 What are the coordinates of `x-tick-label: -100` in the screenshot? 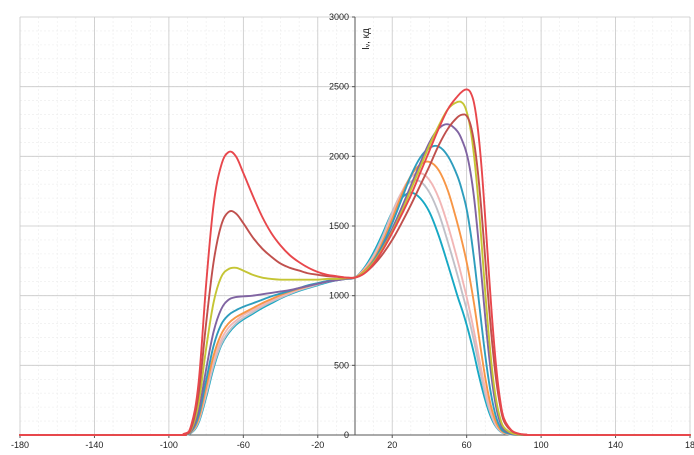 It's located at (169, 445).